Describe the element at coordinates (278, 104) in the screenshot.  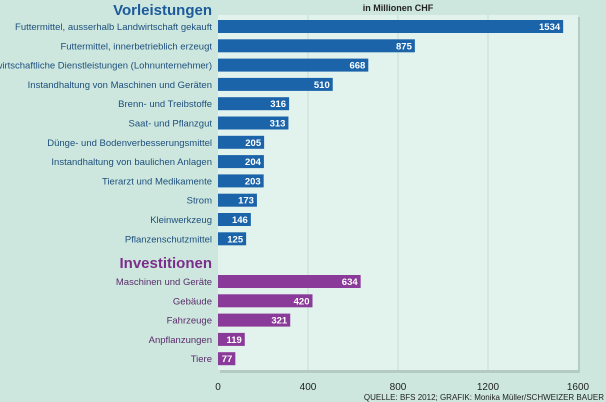
I see `value-label: 316` at that location.